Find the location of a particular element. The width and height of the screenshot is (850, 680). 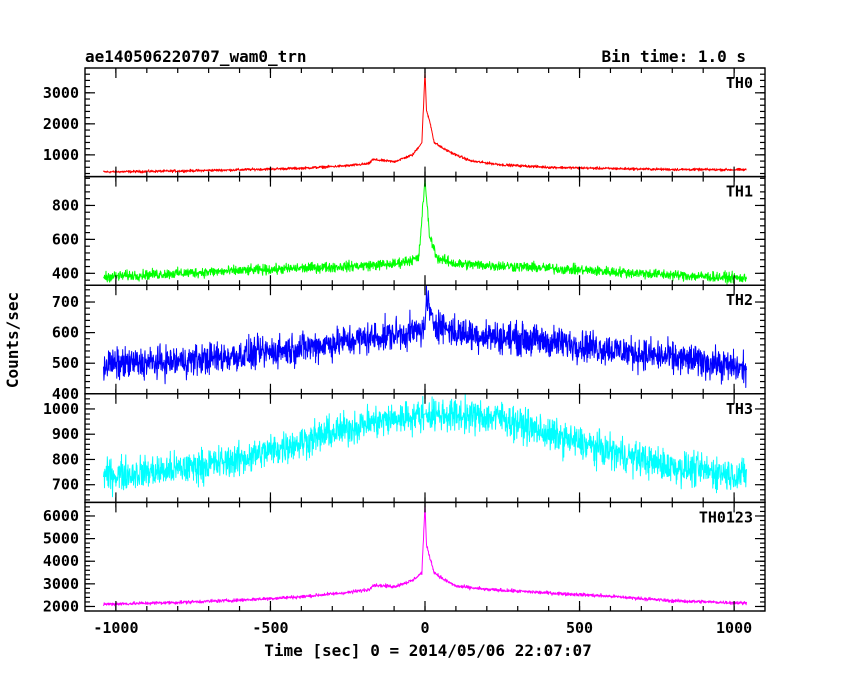

panel-label: TH3 is located at coordinates (739, 409).